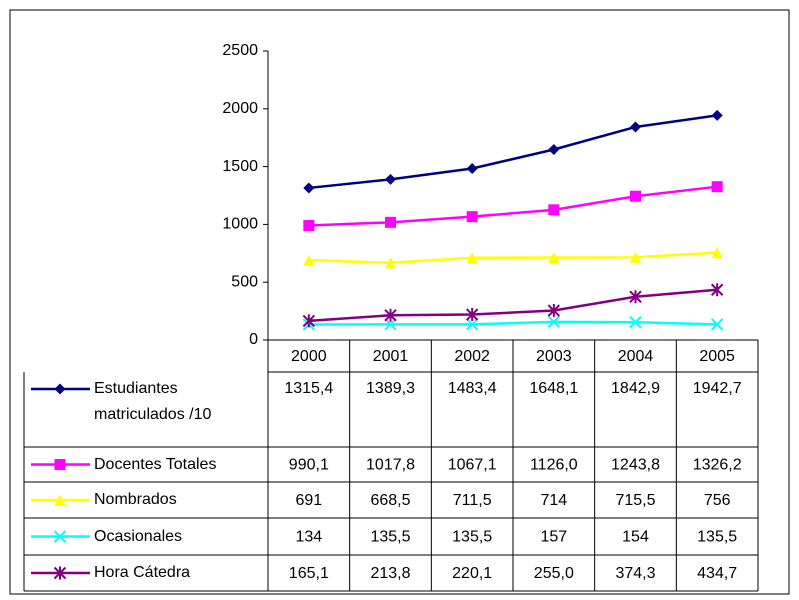  Describe the element at coordinates (472, 356) in the screenshot. I see `x-tick-label: 2002` at that location.